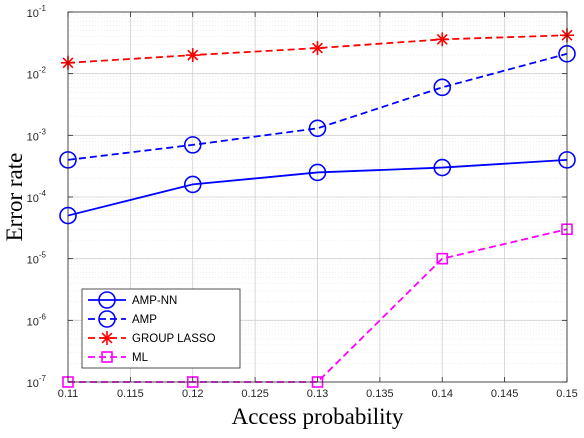 The image size is (584, 438). What do you see at coordinates (154, 301) in the screenshot?
I see `legend-label: AMP-NN` at bounding box center [154, 301].